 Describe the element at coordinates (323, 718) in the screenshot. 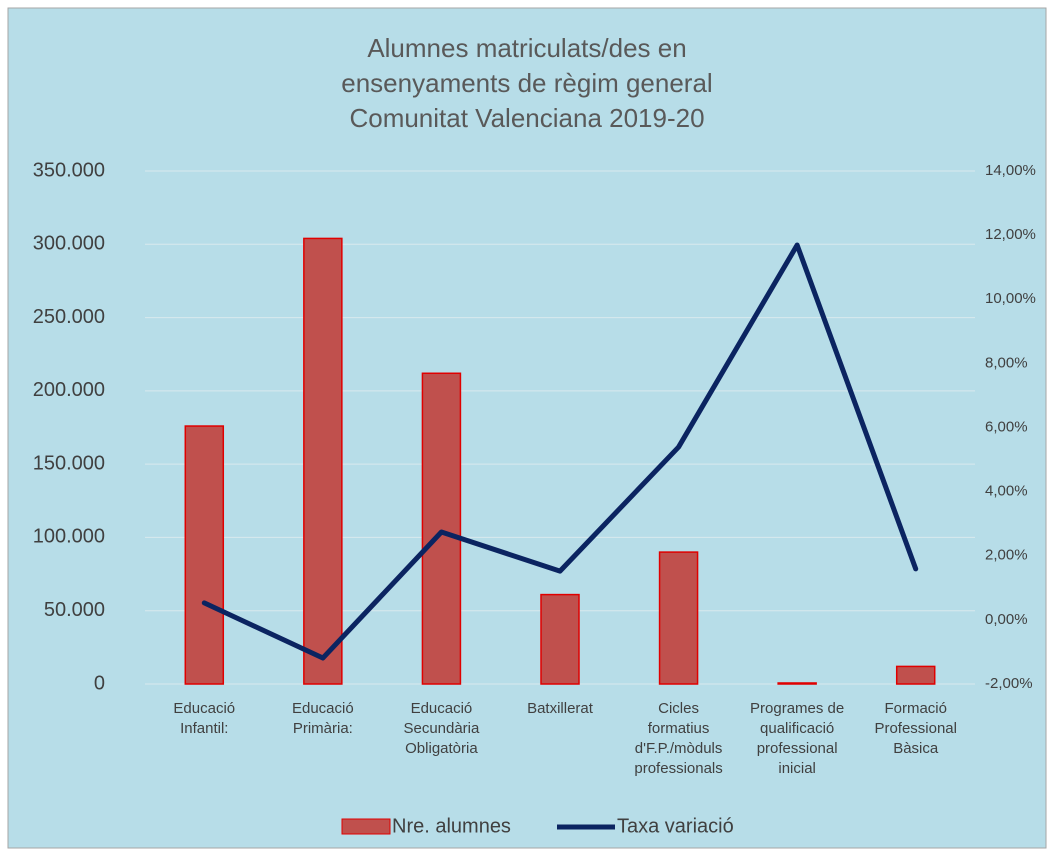

I see `x-tick-label: Educació Primària:` at that location.